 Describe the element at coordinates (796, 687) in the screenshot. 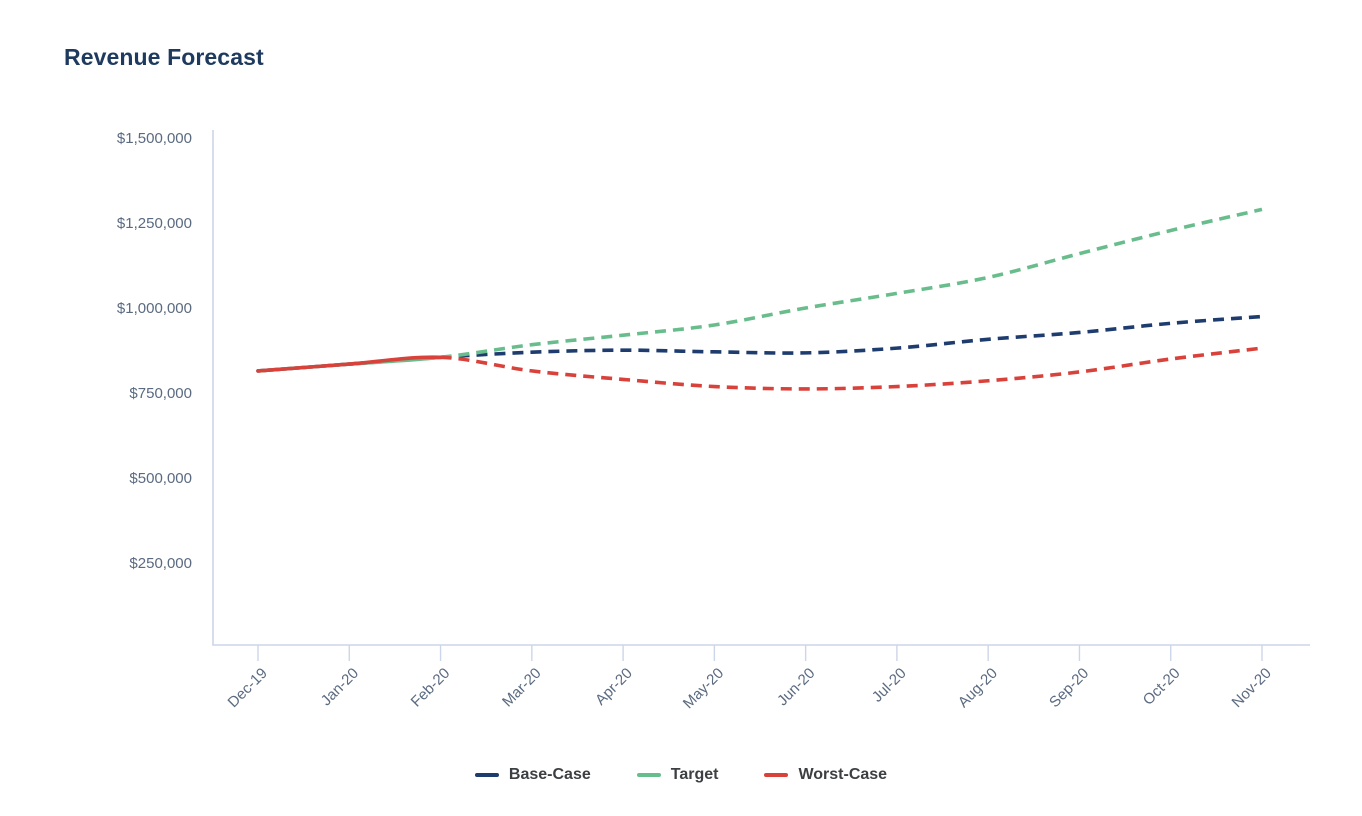

I see `x-axis-tick-label: Jun-20` at that location.